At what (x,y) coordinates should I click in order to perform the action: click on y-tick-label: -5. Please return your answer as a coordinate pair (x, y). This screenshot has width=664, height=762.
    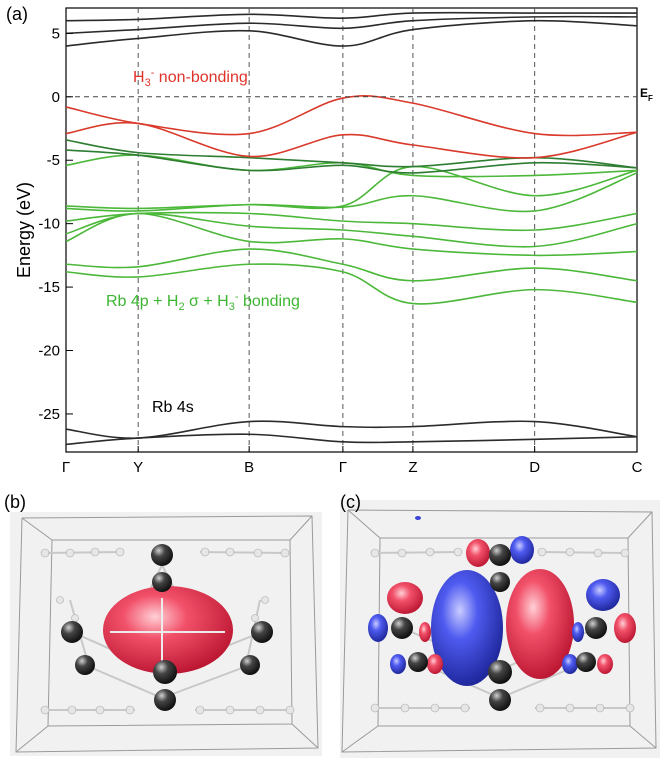
    Looking at the image, I should click on (53, 160).